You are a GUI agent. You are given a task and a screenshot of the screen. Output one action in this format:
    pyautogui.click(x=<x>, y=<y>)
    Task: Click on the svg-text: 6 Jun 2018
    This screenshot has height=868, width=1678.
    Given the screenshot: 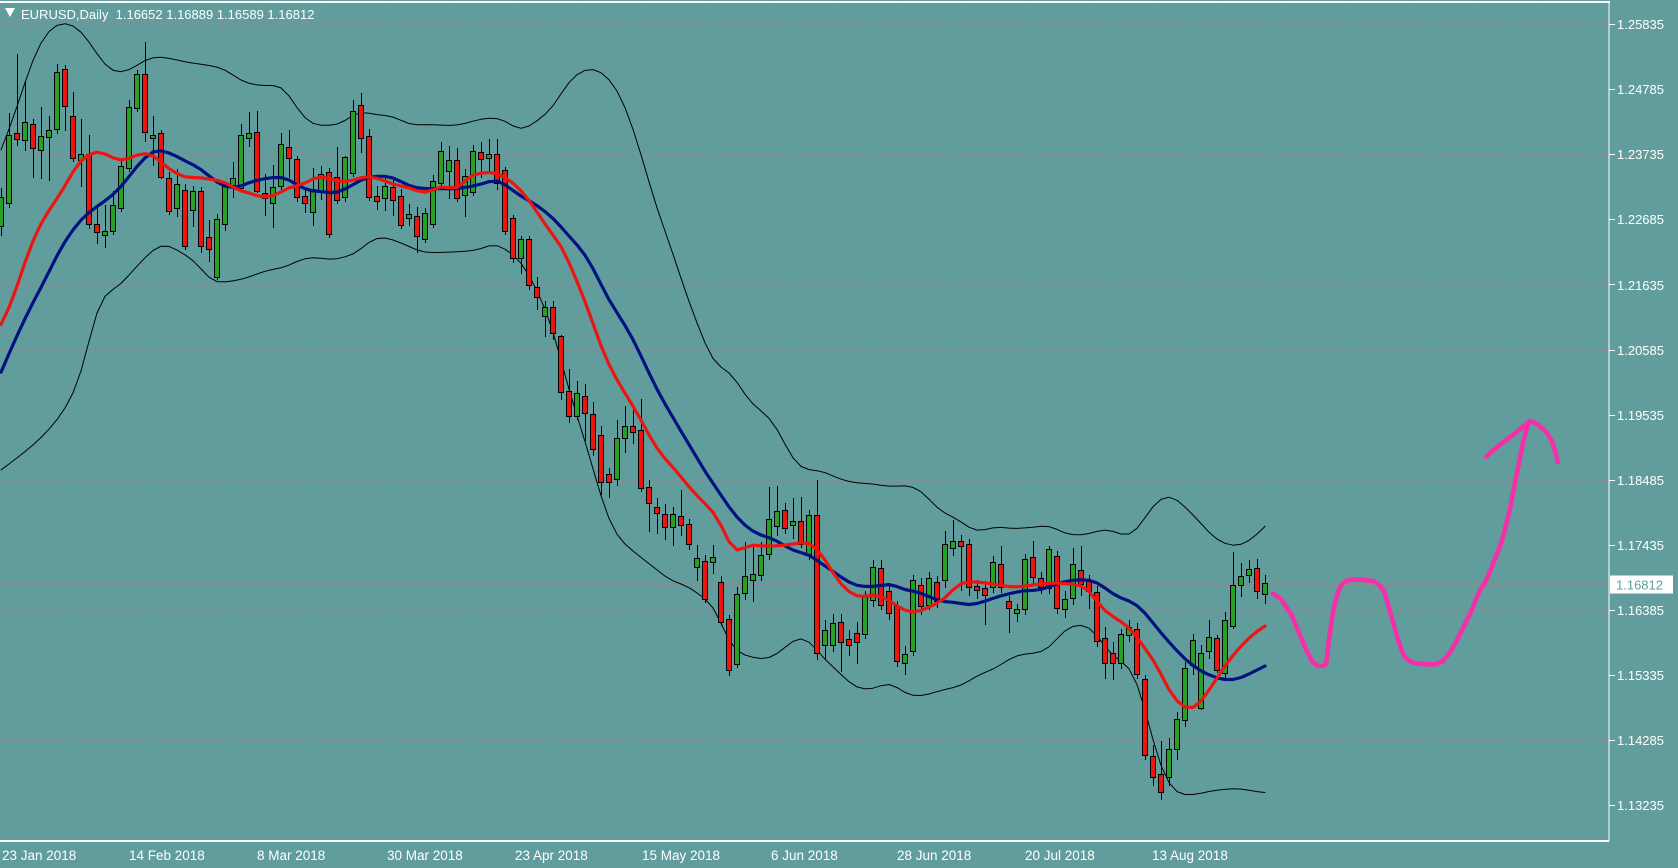 What is the action you would take?
    pyautogui.click(x=804, y=855)
    